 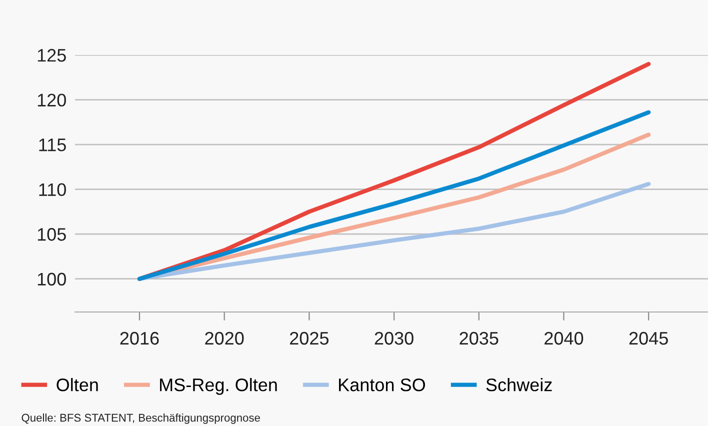 I want to click on legend-label: Kanton SO, so click(x=382, y=385).